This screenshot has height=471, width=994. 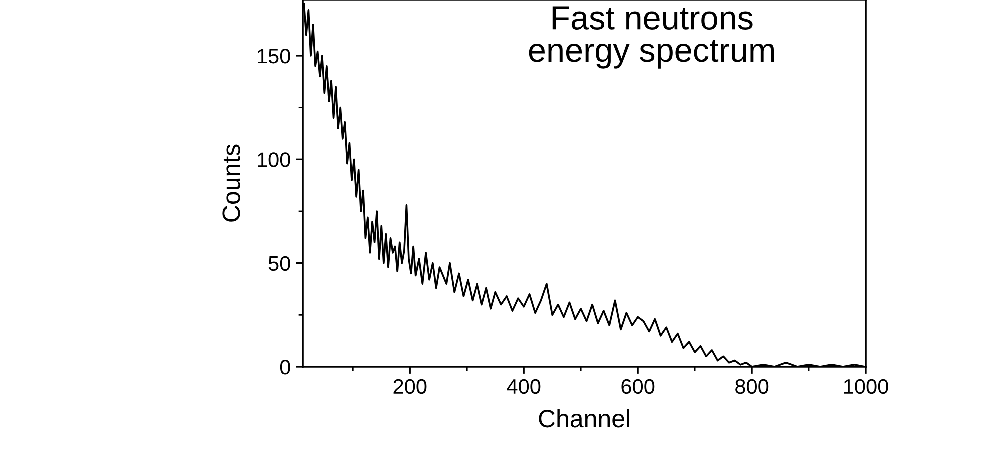 What do you see at coordinates (752, 386) in the screenshot?
I see `x-tick-label: 800` at bounding box center [752, 386].